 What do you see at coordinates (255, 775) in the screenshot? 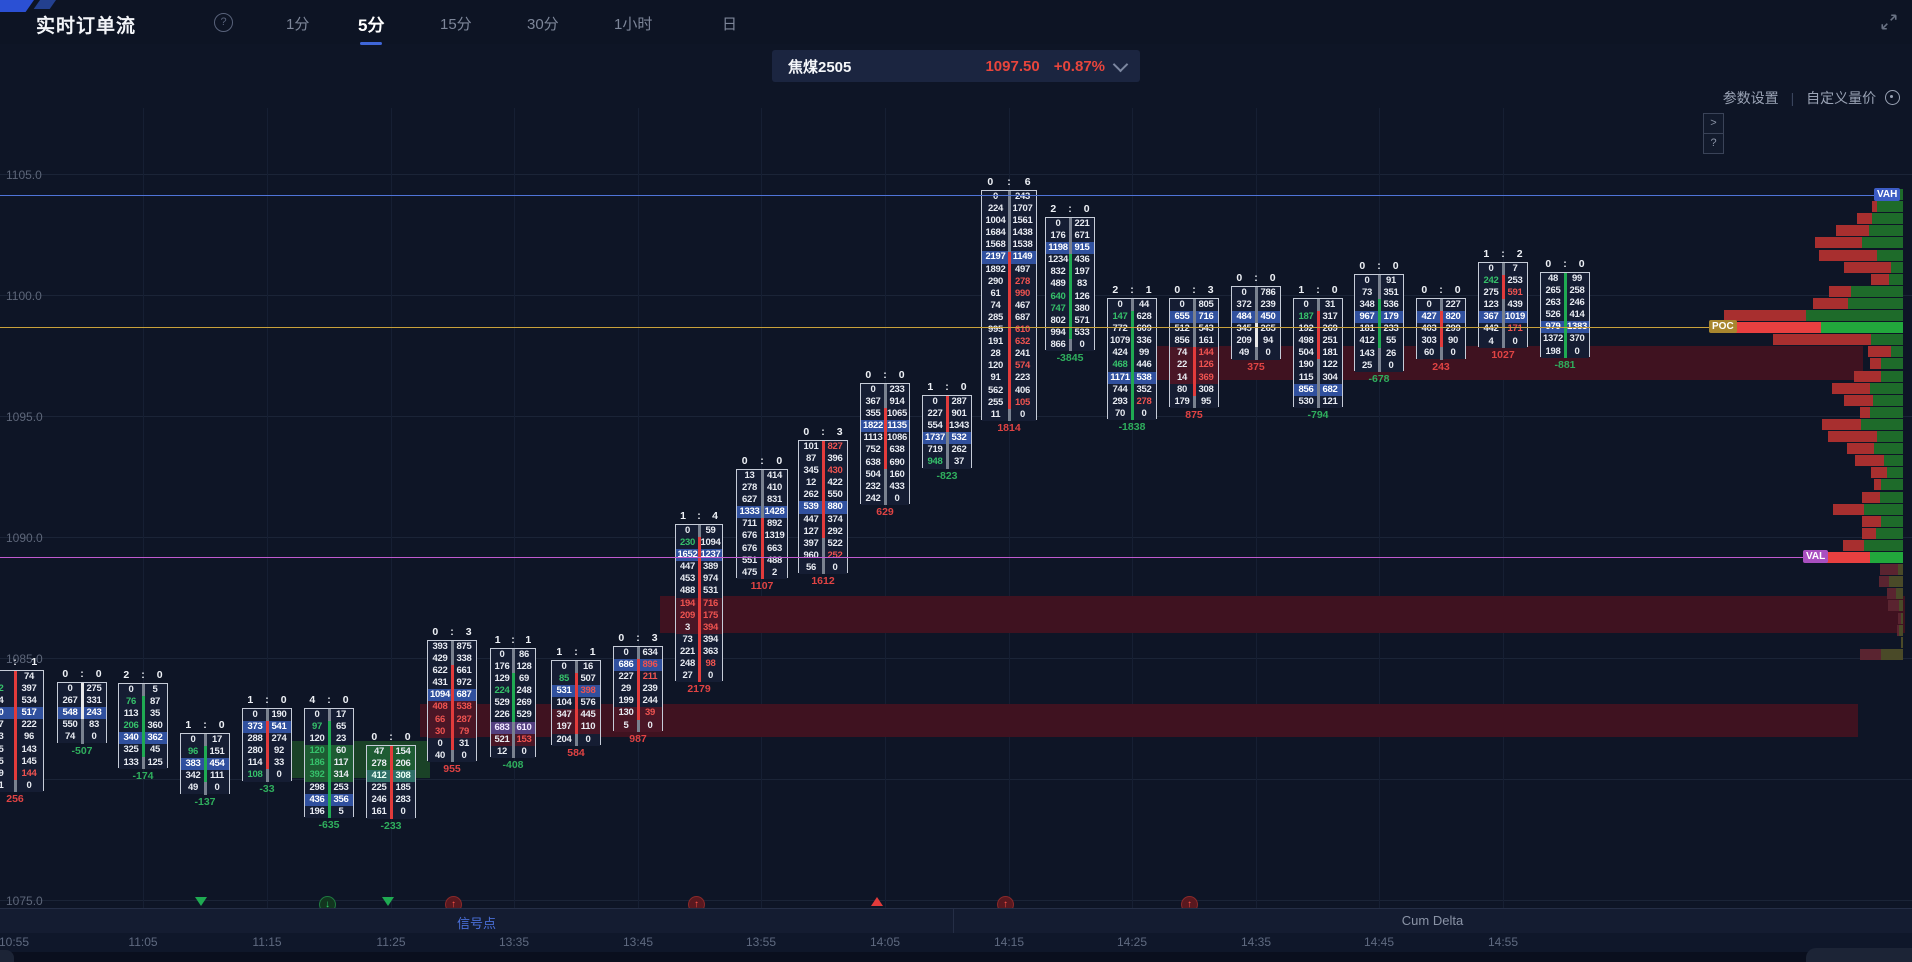
I see `bid-volume: 108` at bounding box center [255, 775].